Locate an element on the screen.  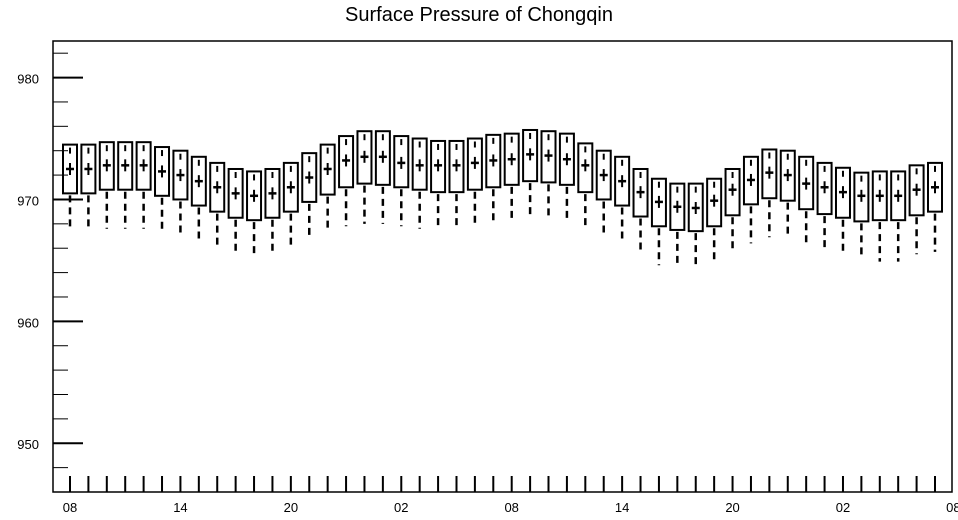
y-tick-label: 970 is located at coordinates (28, 200).